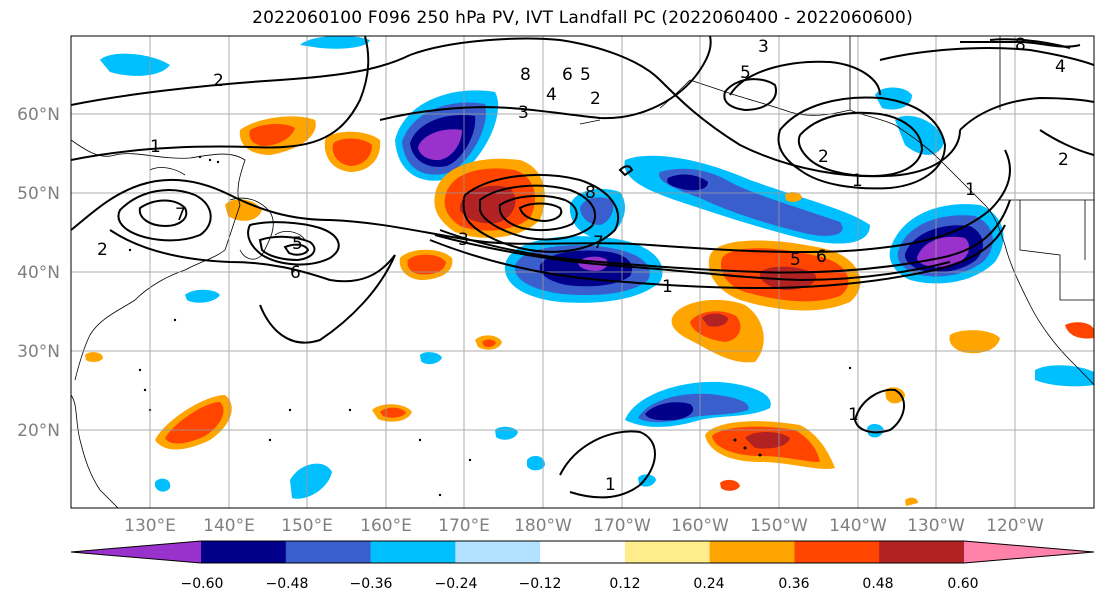  What do you see at coordinates (371, 584) in the screenshot?
I see `colorbar-tick-label: −0.36` at bounding box center [371, 584].